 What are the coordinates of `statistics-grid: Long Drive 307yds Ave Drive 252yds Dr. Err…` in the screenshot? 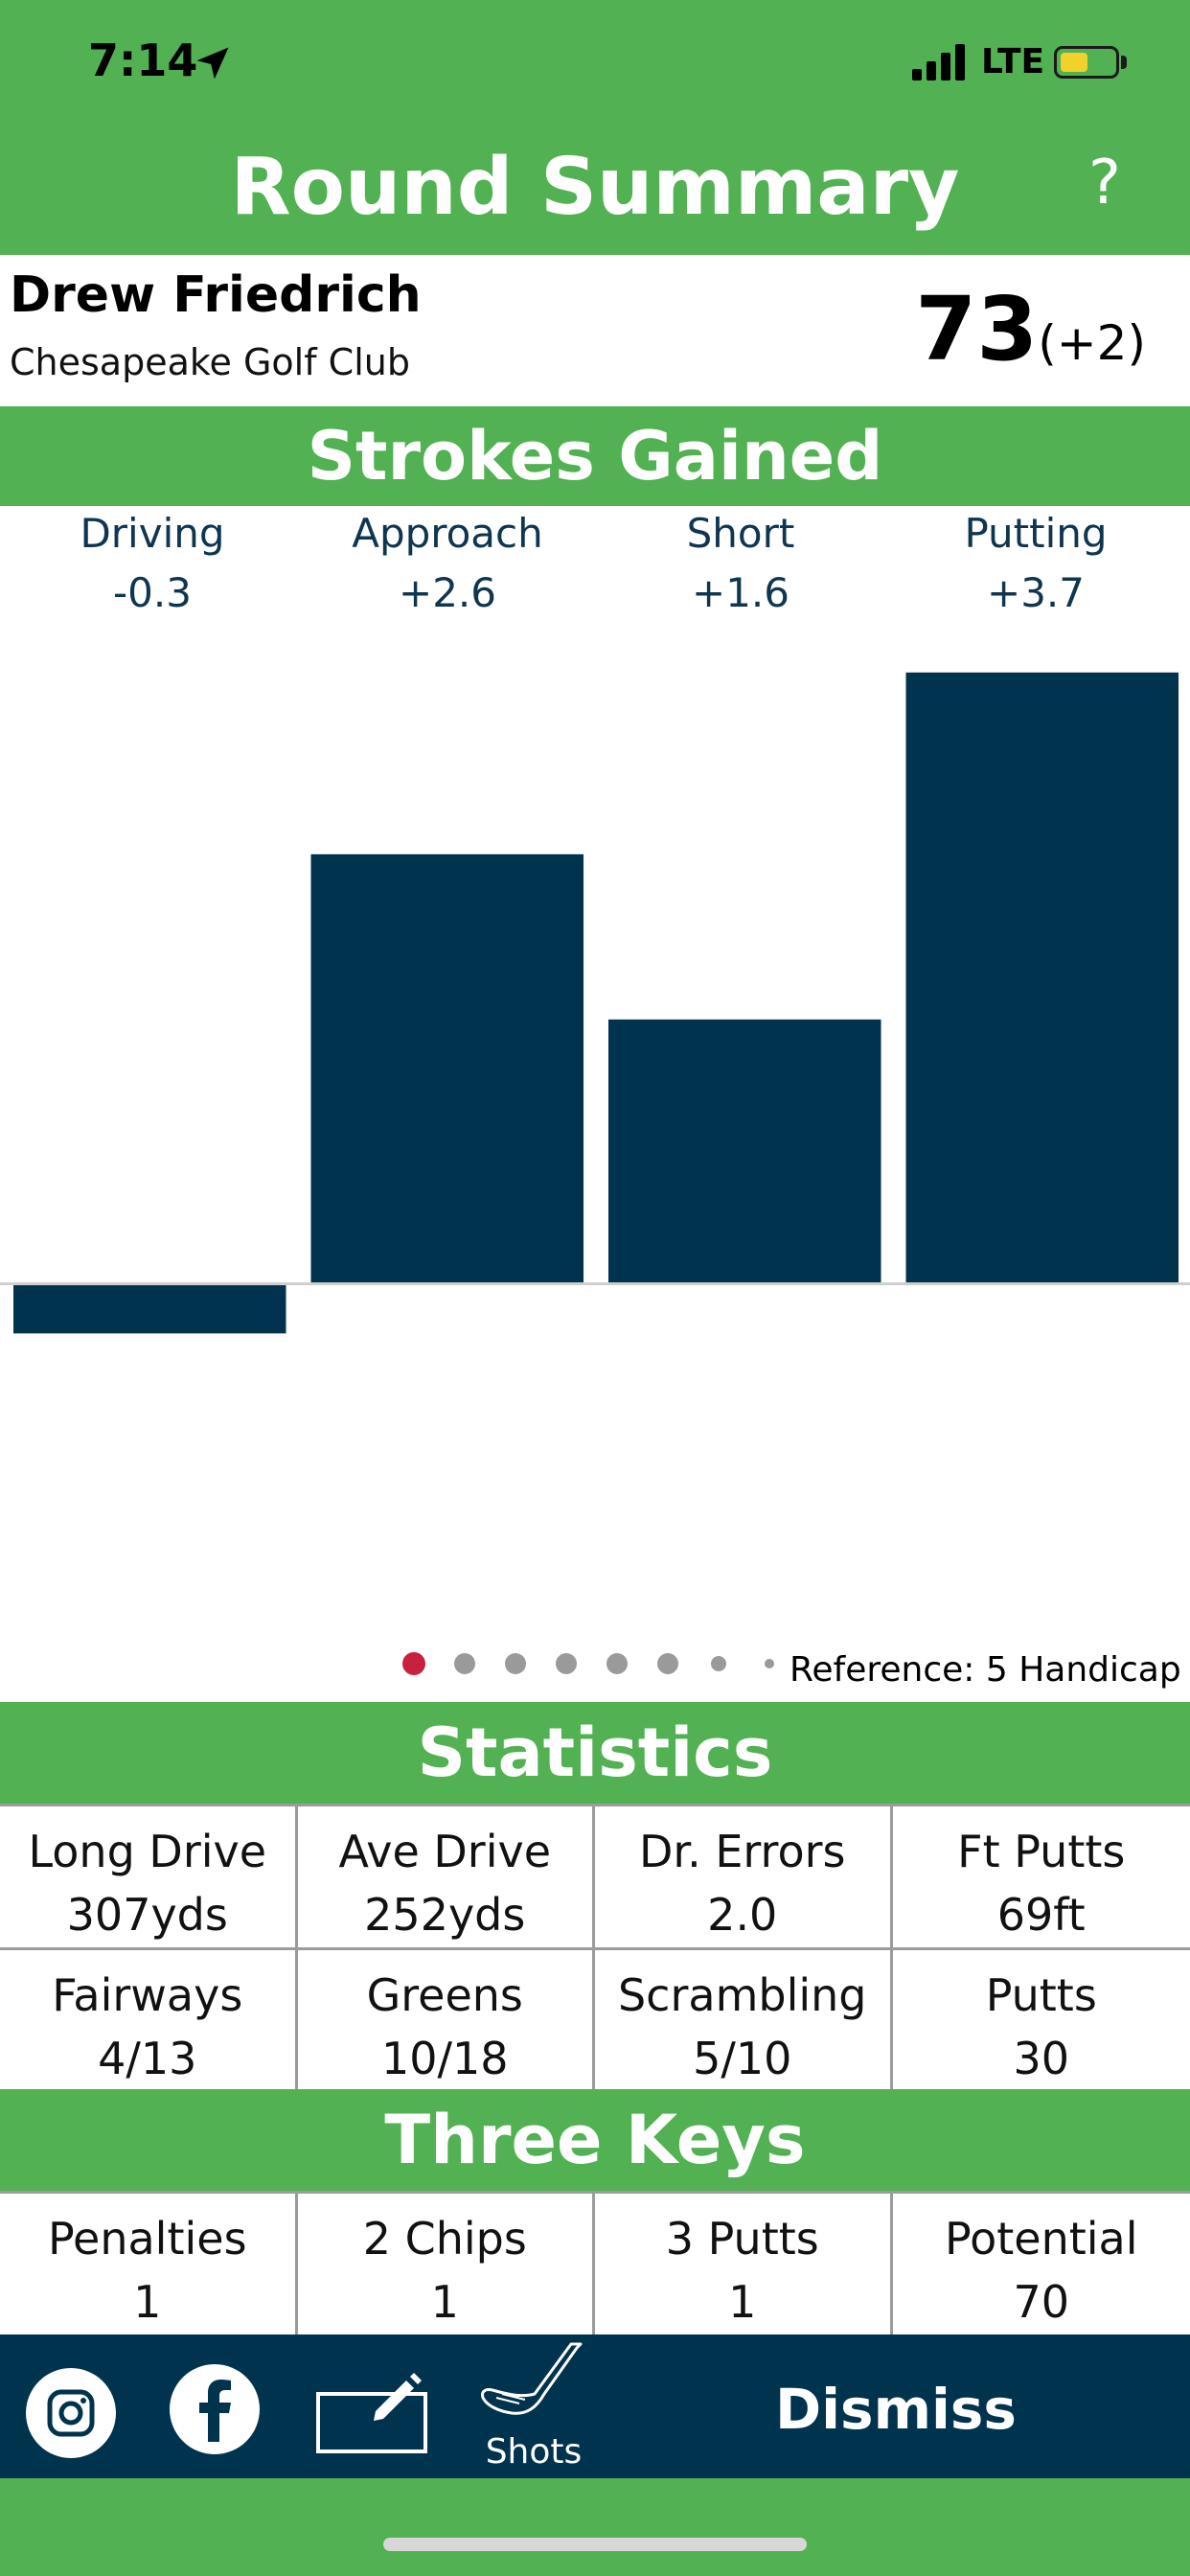 It's located at (595, 1949).